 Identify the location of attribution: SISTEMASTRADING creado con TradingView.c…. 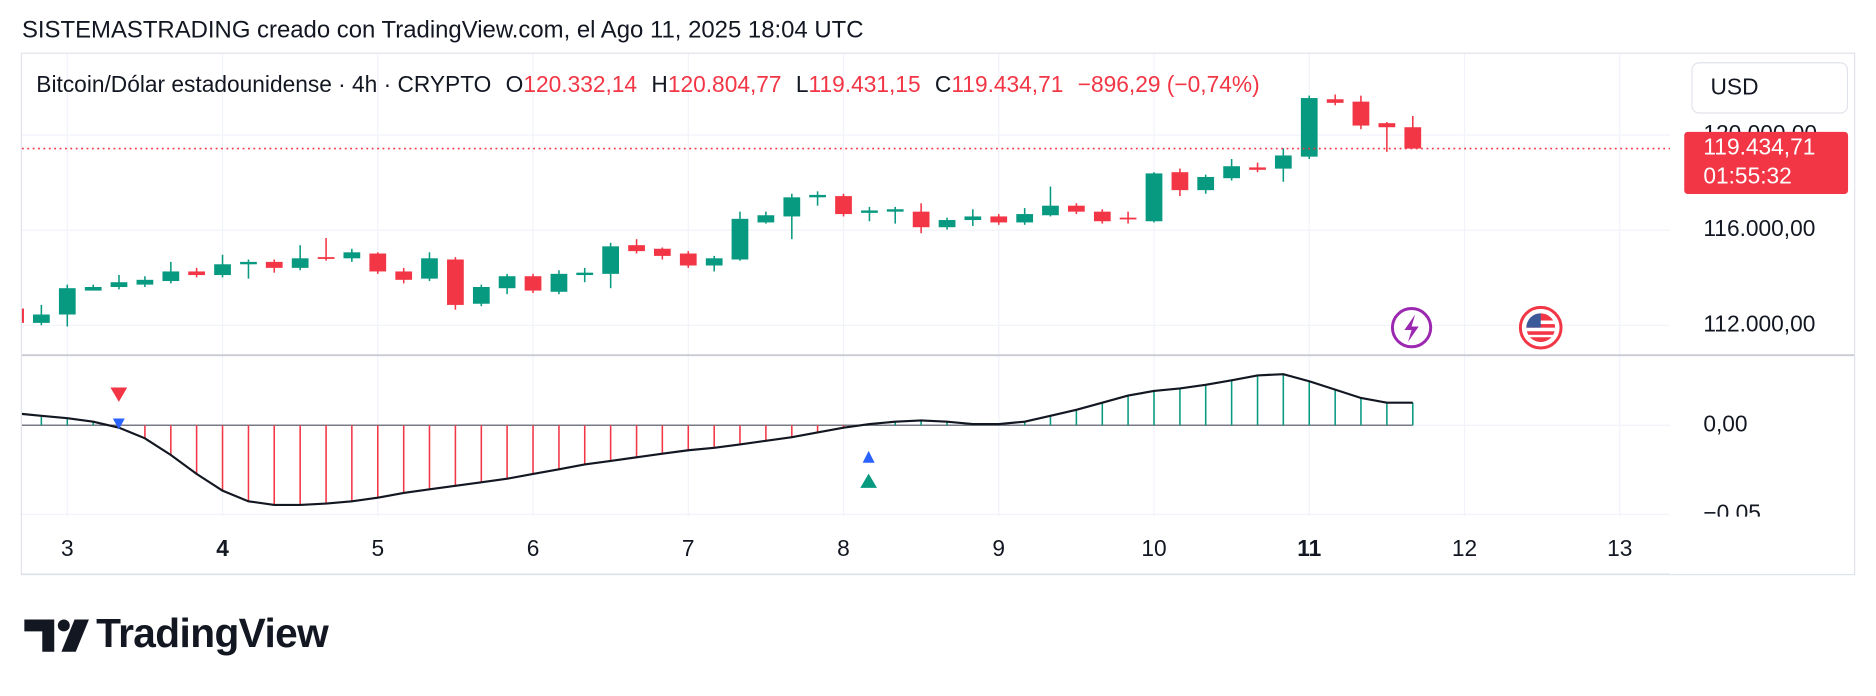
(443, 29).